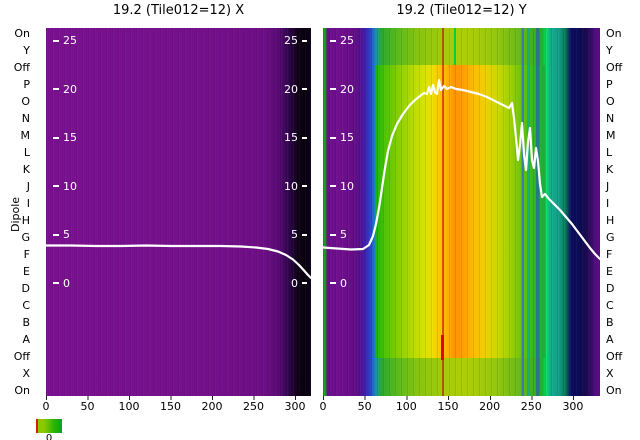  What do you see at coordinates (443, 212) in the screenshot?
I see `center-frequency-line` at bounding box center [443, 212].